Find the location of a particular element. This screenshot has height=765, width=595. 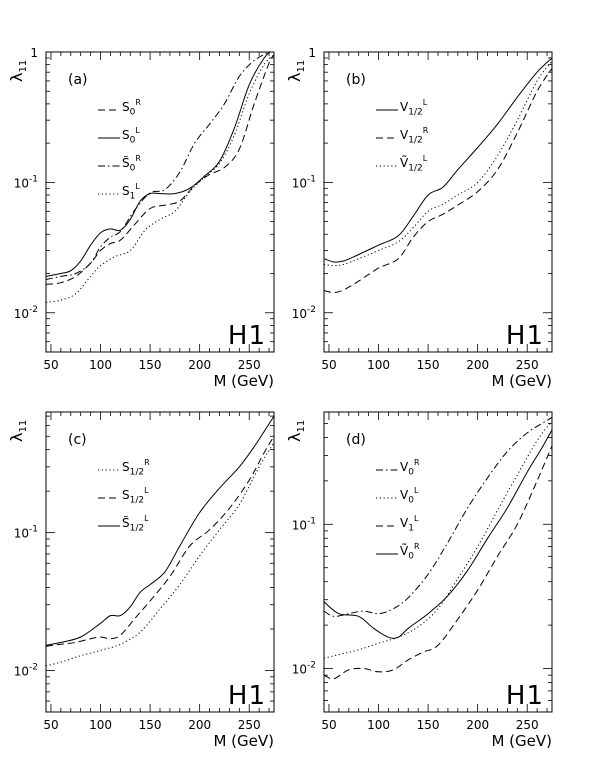

series-line-v12r is located at coordinates (438, 181).